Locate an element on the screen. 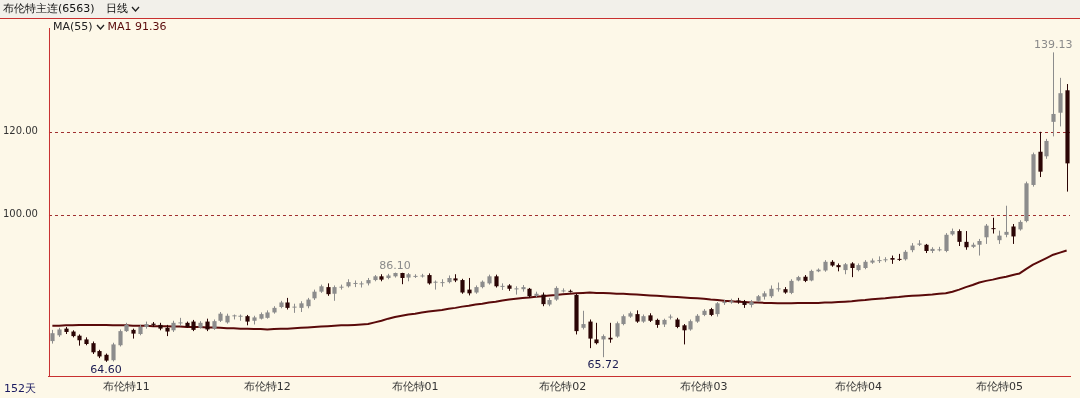  x-tick-label: 布伦特11 is located at coordinates (126, 387).